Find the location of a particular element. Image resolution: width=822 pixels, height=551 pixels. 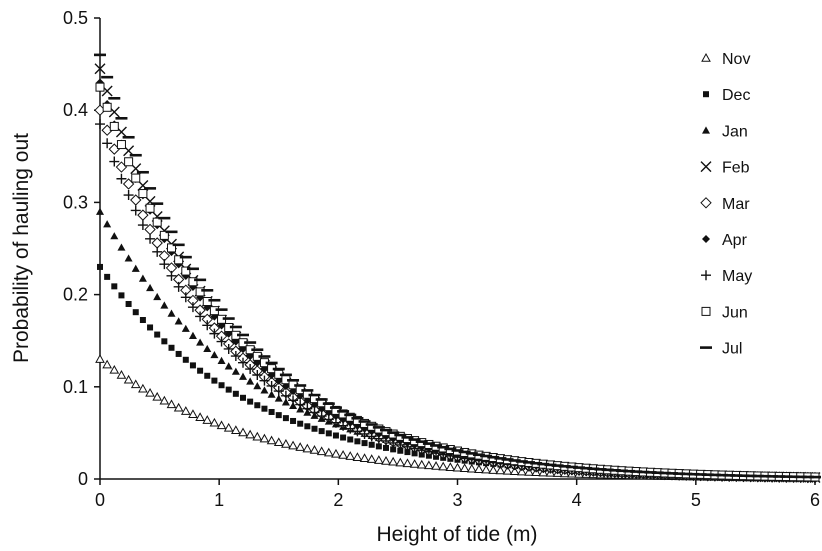

legend-item-jan: Jan is located at coordinates (725, 131).